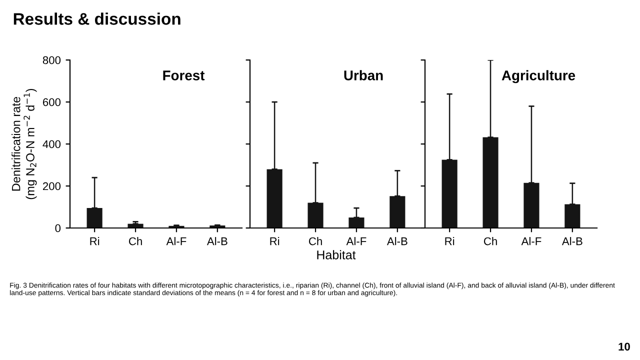 The image size is (640, 360). I want to click on x-axis-title: Habitat, so click(336, 255).